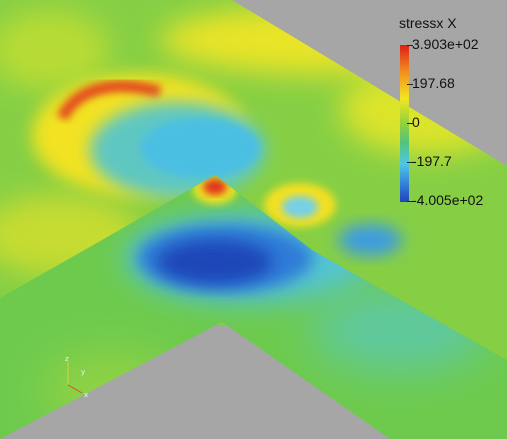  What do you see at coordinates (410, 162) in the screenshot?
I see `legend-tick-lower` at bounding box center [410, 162].